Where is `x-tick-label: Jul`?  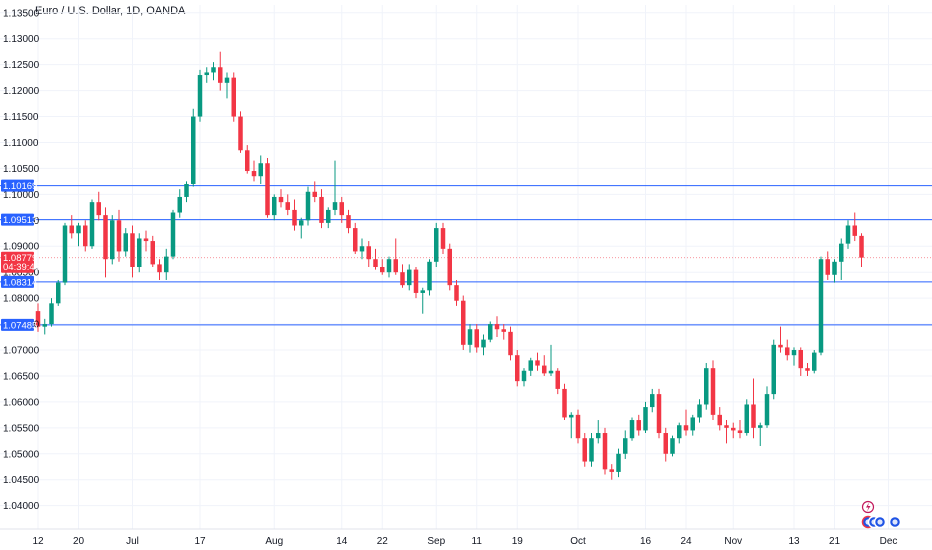 x-tick-label: Jul is located at coordinates (132, 541).